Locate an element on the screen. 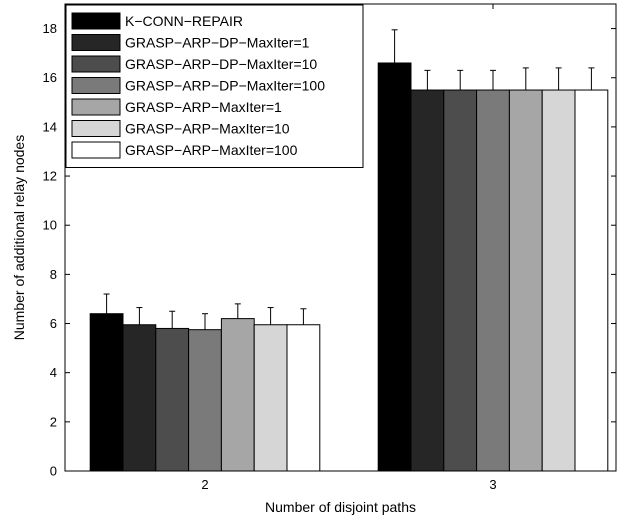  x-axis-label: Number of disjoint paths is located at coordinates (340, 507).